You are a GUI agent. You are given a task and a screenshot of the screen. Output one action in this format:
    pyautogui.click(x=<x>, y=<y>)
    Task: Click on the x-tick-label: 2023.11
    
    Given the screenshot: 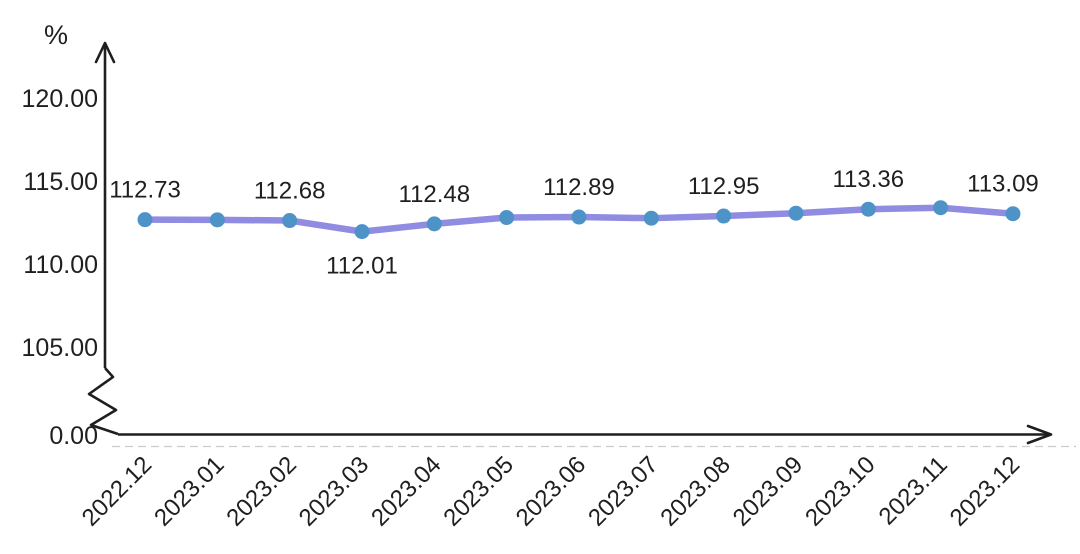 What is the action you would take?
    pyautogui.click(x=913, y=490)
    